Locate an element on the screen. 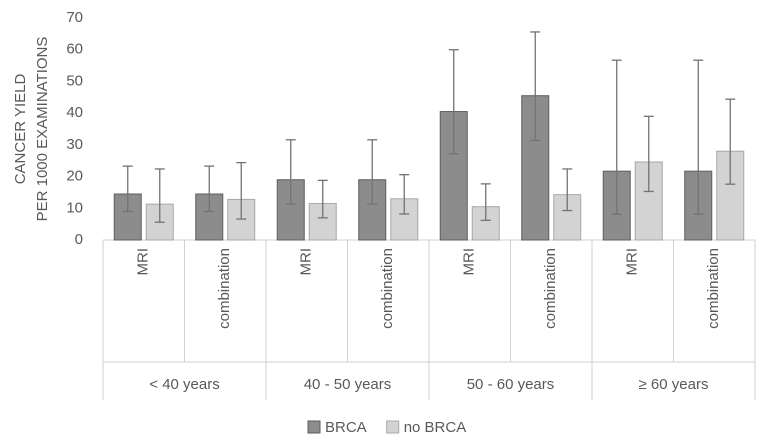 The image size is (757, 445). y-axis-title: PER 1000 EXAMINATIONS is located at coordinates (42, 129).